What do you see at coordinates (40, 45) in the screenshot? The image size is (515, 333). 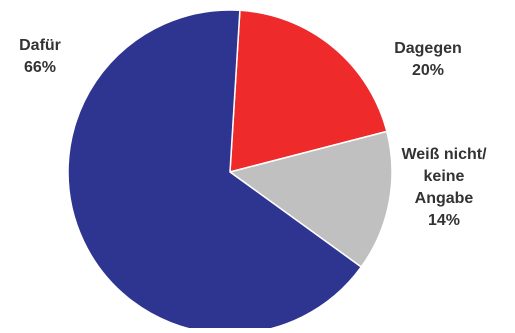 I see `label-dafuer-line-0: Dafür` at bounding box center [40, 45].